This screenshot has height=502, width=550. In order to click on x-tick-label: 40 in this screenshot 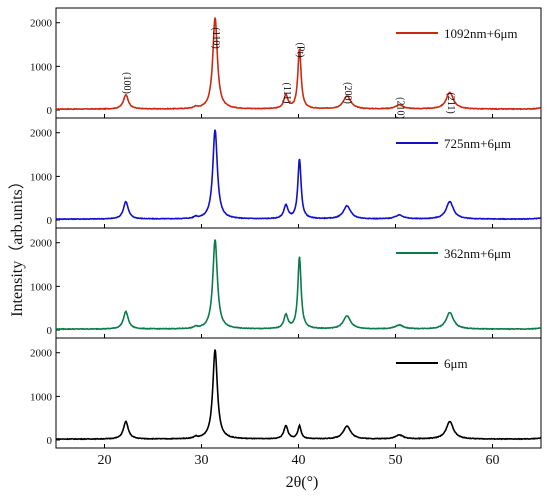, I will do `click(299, 460)`.